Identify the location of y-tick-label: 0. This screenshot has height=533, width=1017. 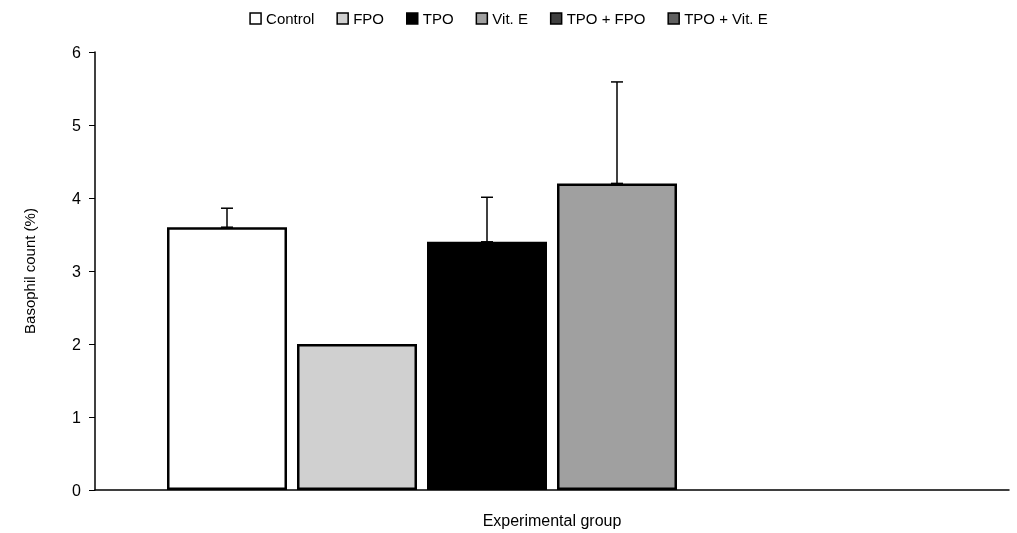
(77, 490).